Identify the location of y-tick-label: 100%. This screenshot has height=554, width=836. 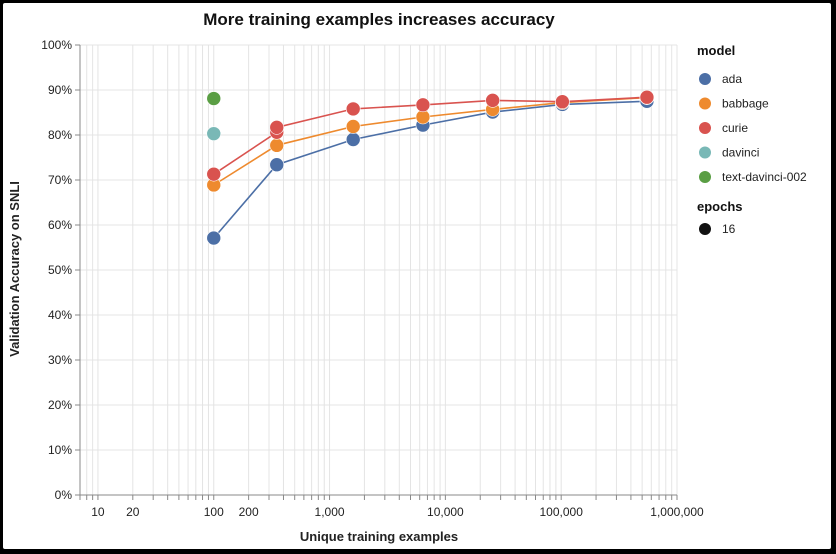
(56, 45).